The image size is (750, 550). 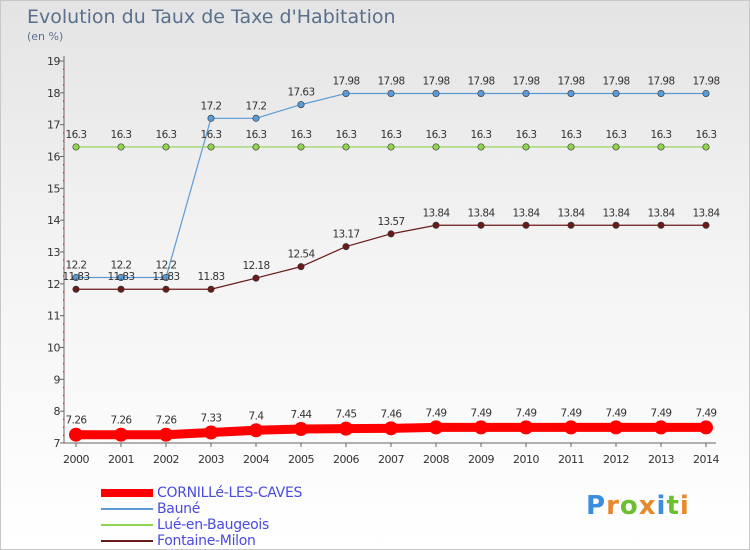 What do you see at coordinates (257, 416) in the screenshot?
I see `data-label: 7.4` at bounding box center [257, 416].